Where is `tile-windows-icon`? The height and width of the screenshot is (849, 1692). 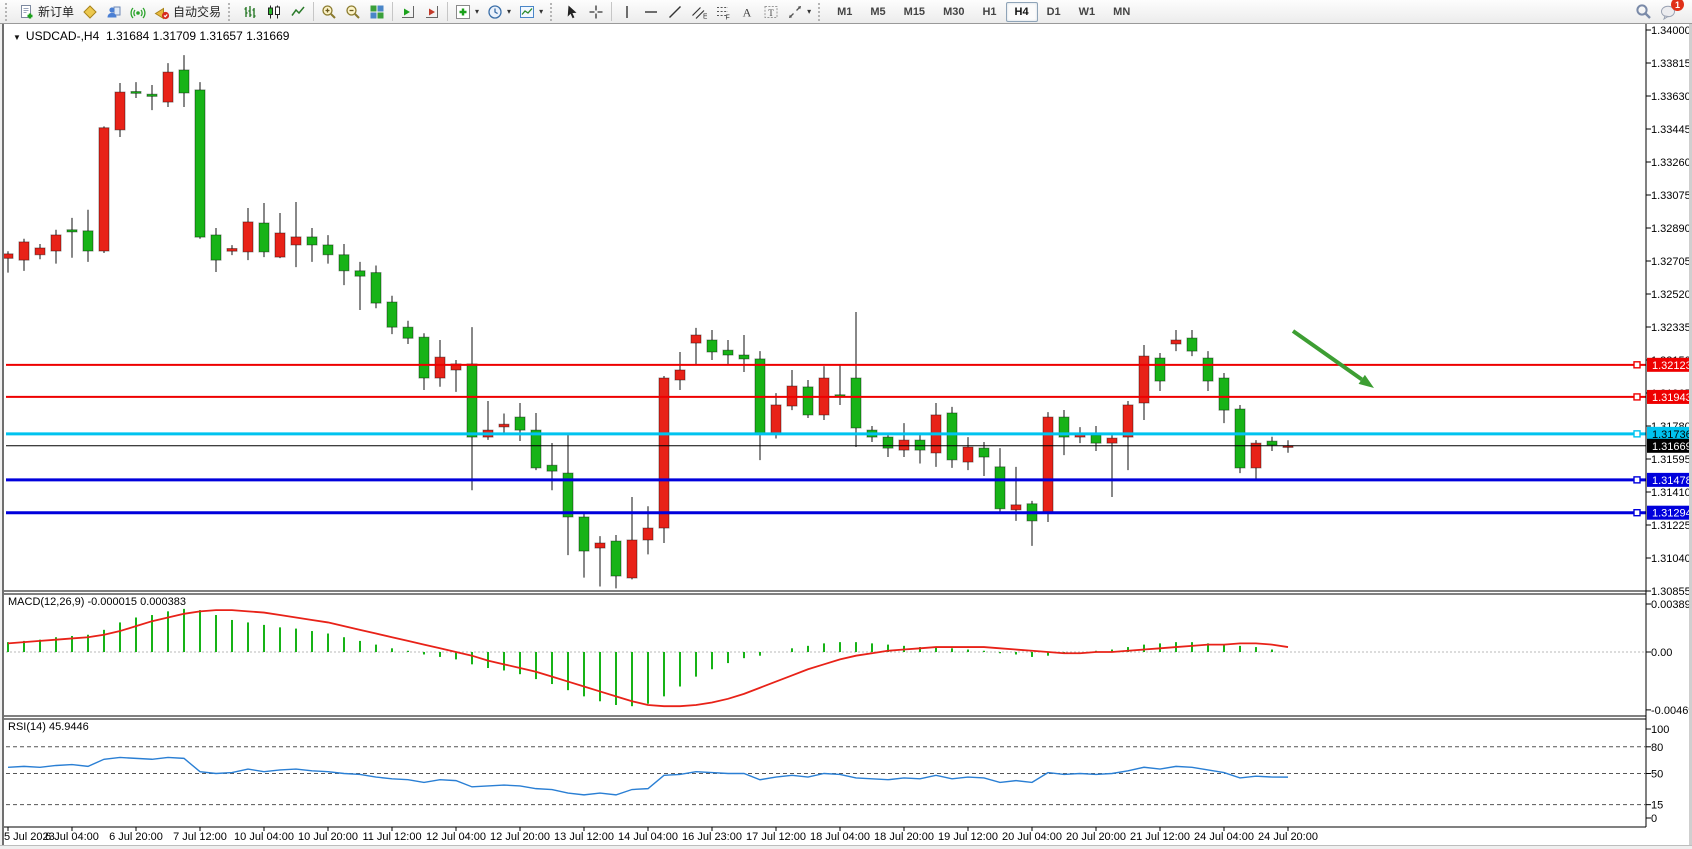 tile-windows-icon is located at coordinates (377, 12).